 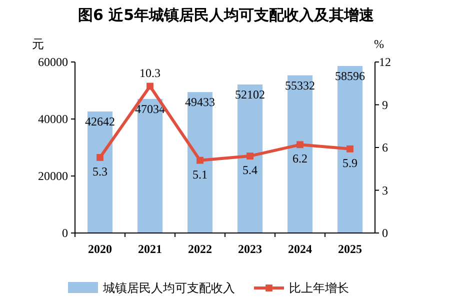 What do you see at coordinates (53, 119) in the screenshot?
I see `y-tick-label: 40000` at bounding box center [53, 119].